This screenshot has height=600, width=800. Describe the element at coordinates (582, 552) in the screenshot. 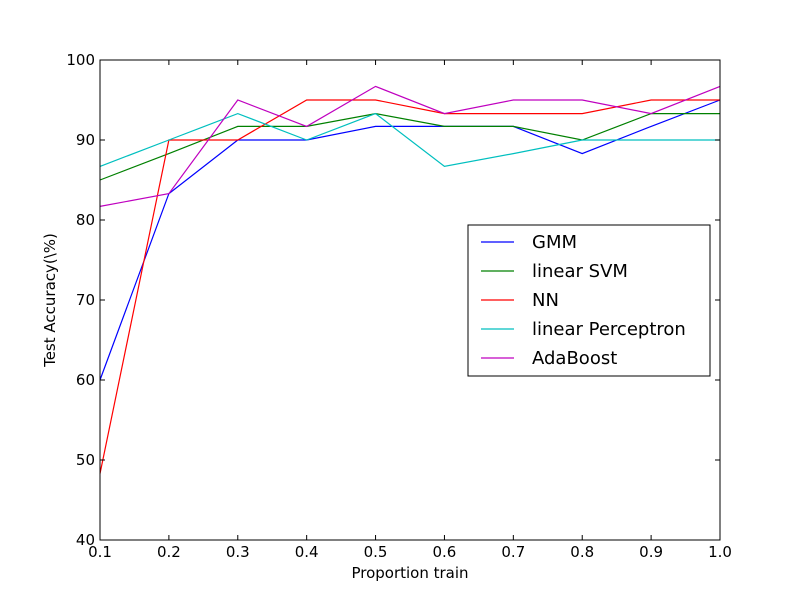

I see `x-tick-label: 0.8` at that location.